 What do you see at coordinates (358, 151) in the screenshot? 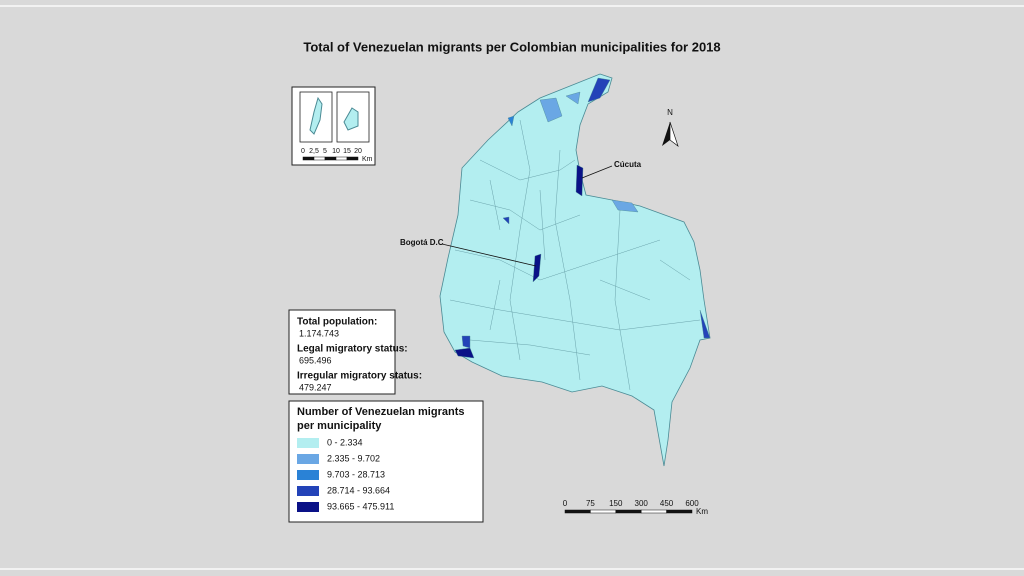
I see `scale-tick-label: 20` at bounding box center [358, 151].